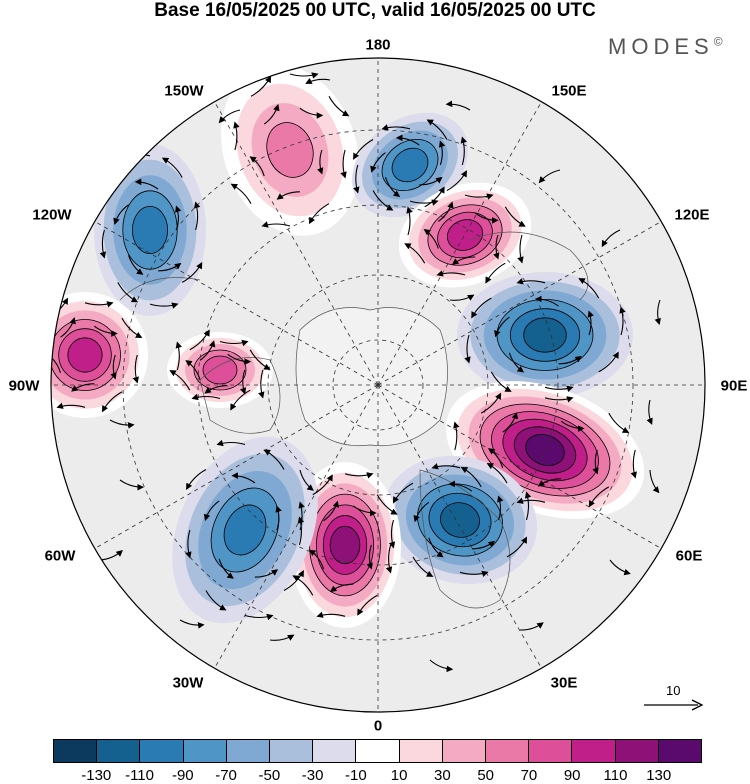 The height and width of the screenshot is (784, 750). What do you see at coordinates (485, 775) in the screenshot?
I see `colorbar-tick-label: 50` at bounding box center [485, 775].